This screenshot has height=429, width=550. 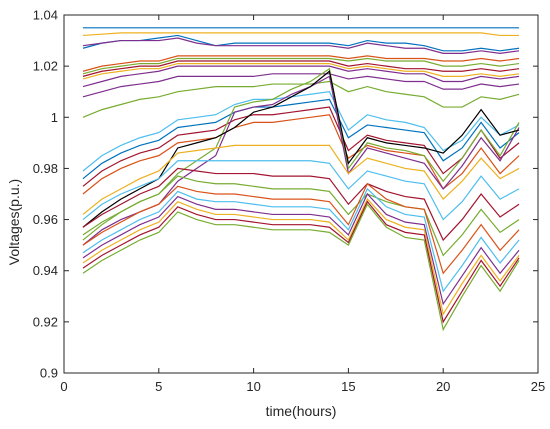 What do you see at coordinates (45, 270) in the screenshot?
I see `y-tick-label: 0.94` at bounding box center [45, 270].